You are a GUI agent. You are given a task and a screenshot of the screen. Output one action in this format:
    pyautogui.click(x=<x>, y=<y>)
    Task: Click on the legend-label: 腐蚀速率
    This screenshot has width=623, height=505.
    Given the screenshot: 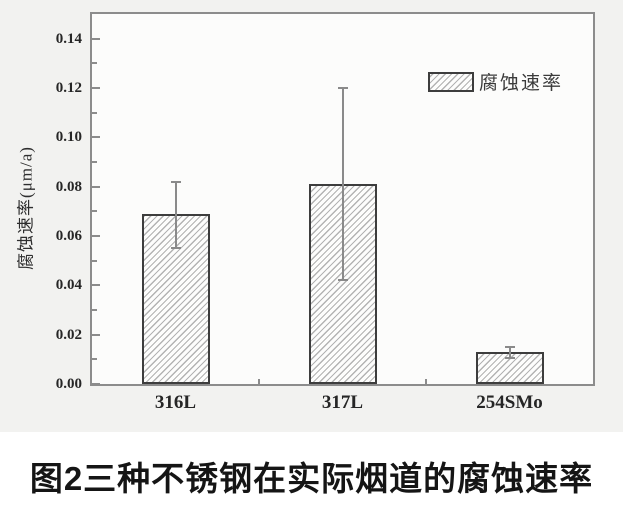 What is the action you would take?
    pyautogui.click(x=521, y=83)
    